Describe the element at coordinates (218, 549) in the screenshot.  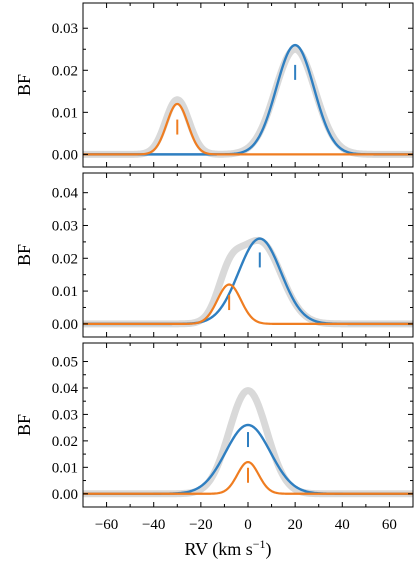
I see `x-axis-title-main: RV (km s` at that location.